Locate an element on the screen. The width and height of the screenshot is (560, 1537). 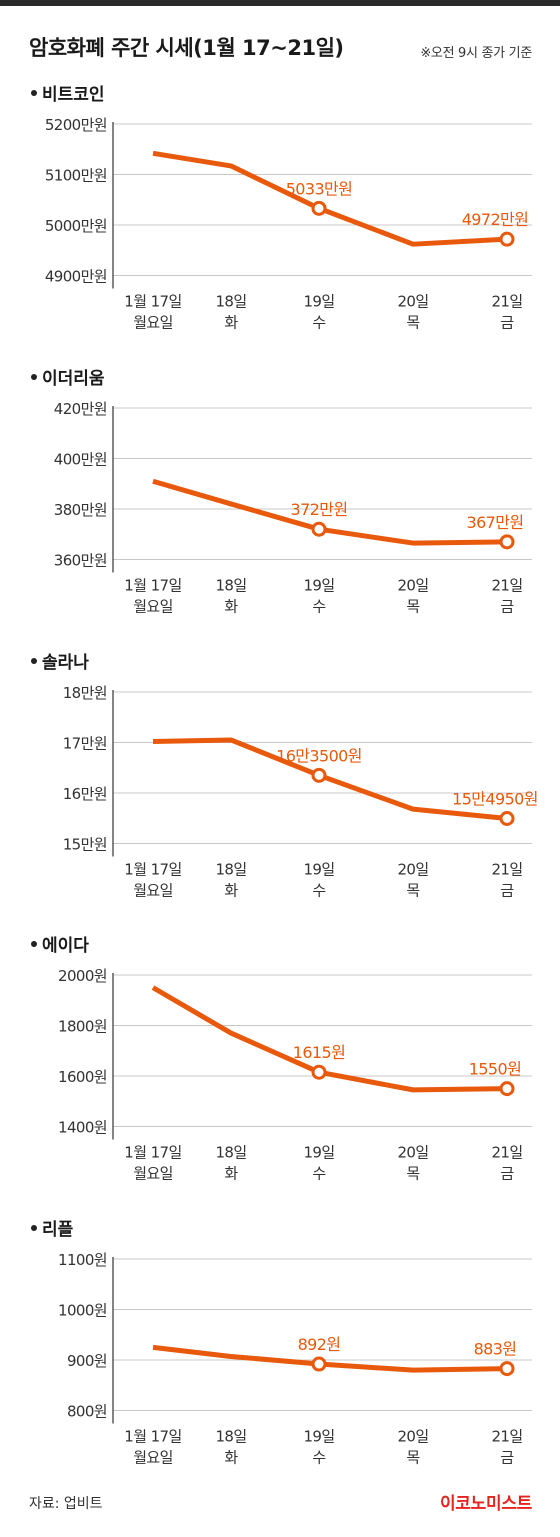
y-tick-label: 1000원 is located at coordinates (82, 1311).